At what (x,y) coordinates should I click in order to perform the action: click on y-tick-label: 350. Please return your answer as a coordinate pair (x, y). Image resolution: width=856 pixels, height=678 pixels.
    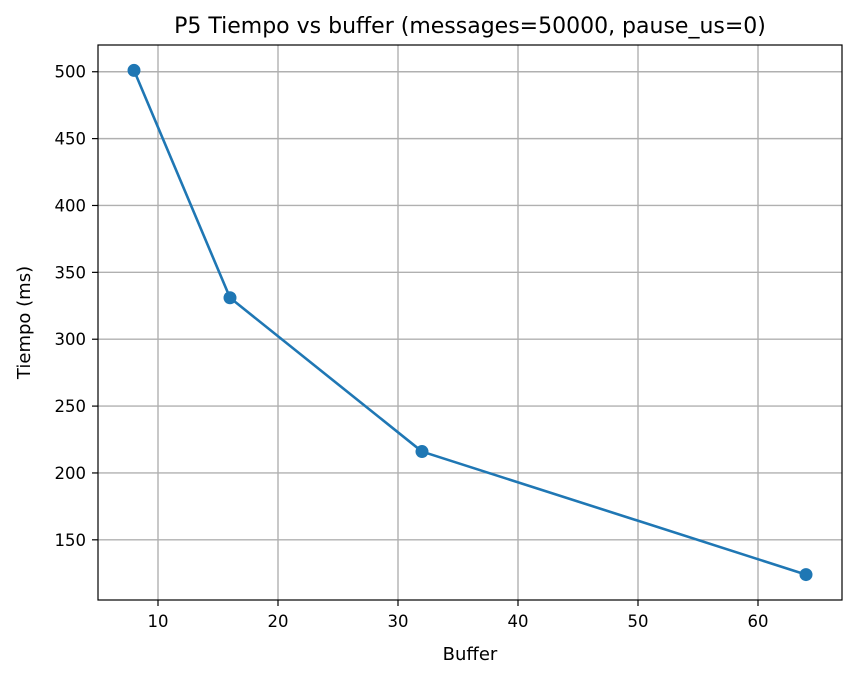
    Looking at the image, I should click on (71, 272).